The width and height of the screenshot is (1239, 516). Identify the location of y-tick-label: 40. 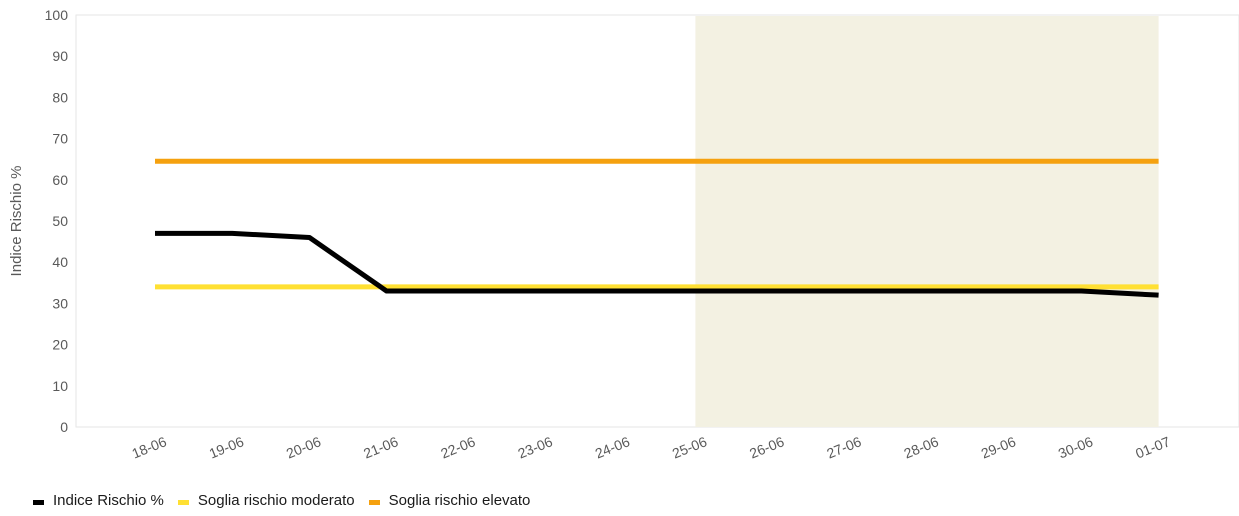
(60, 262).